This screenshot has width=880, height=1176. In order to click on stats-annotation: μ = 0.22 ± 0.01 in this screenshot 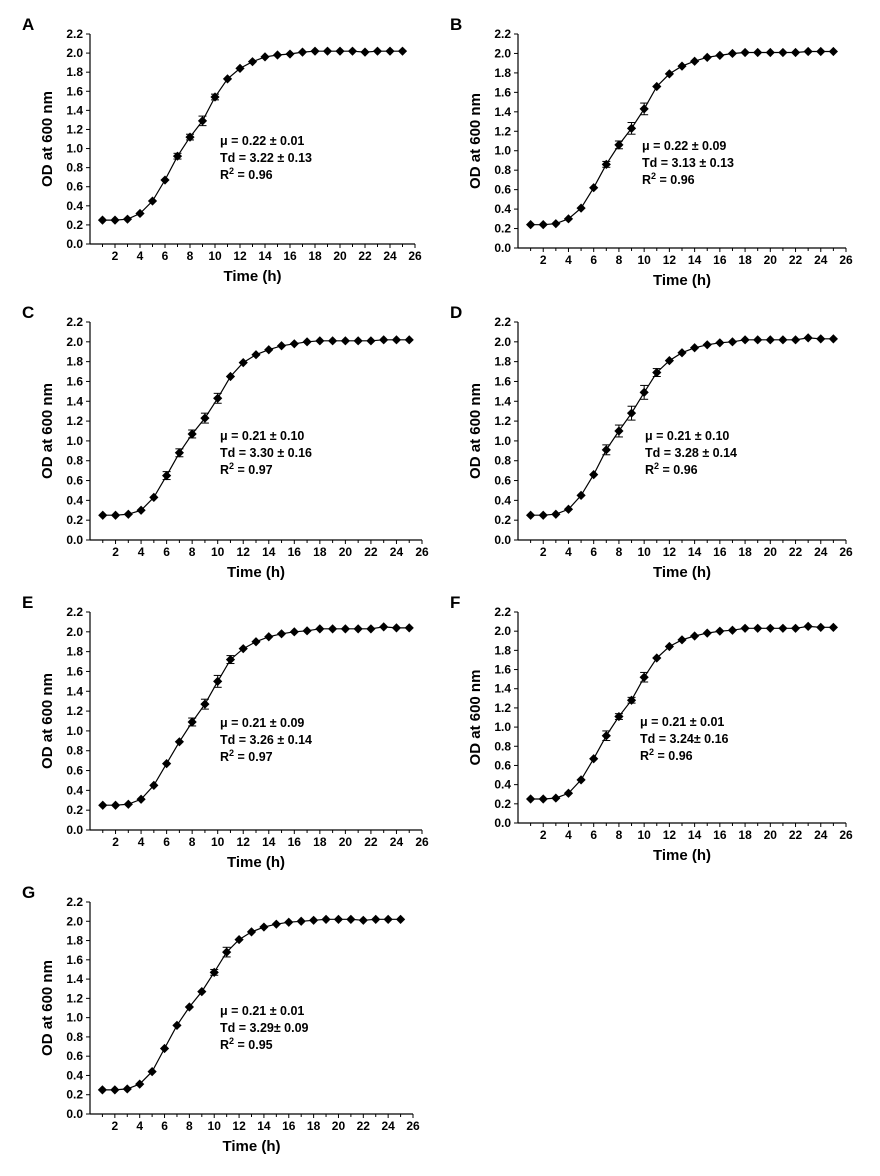, I will do `click(262, 141)`.